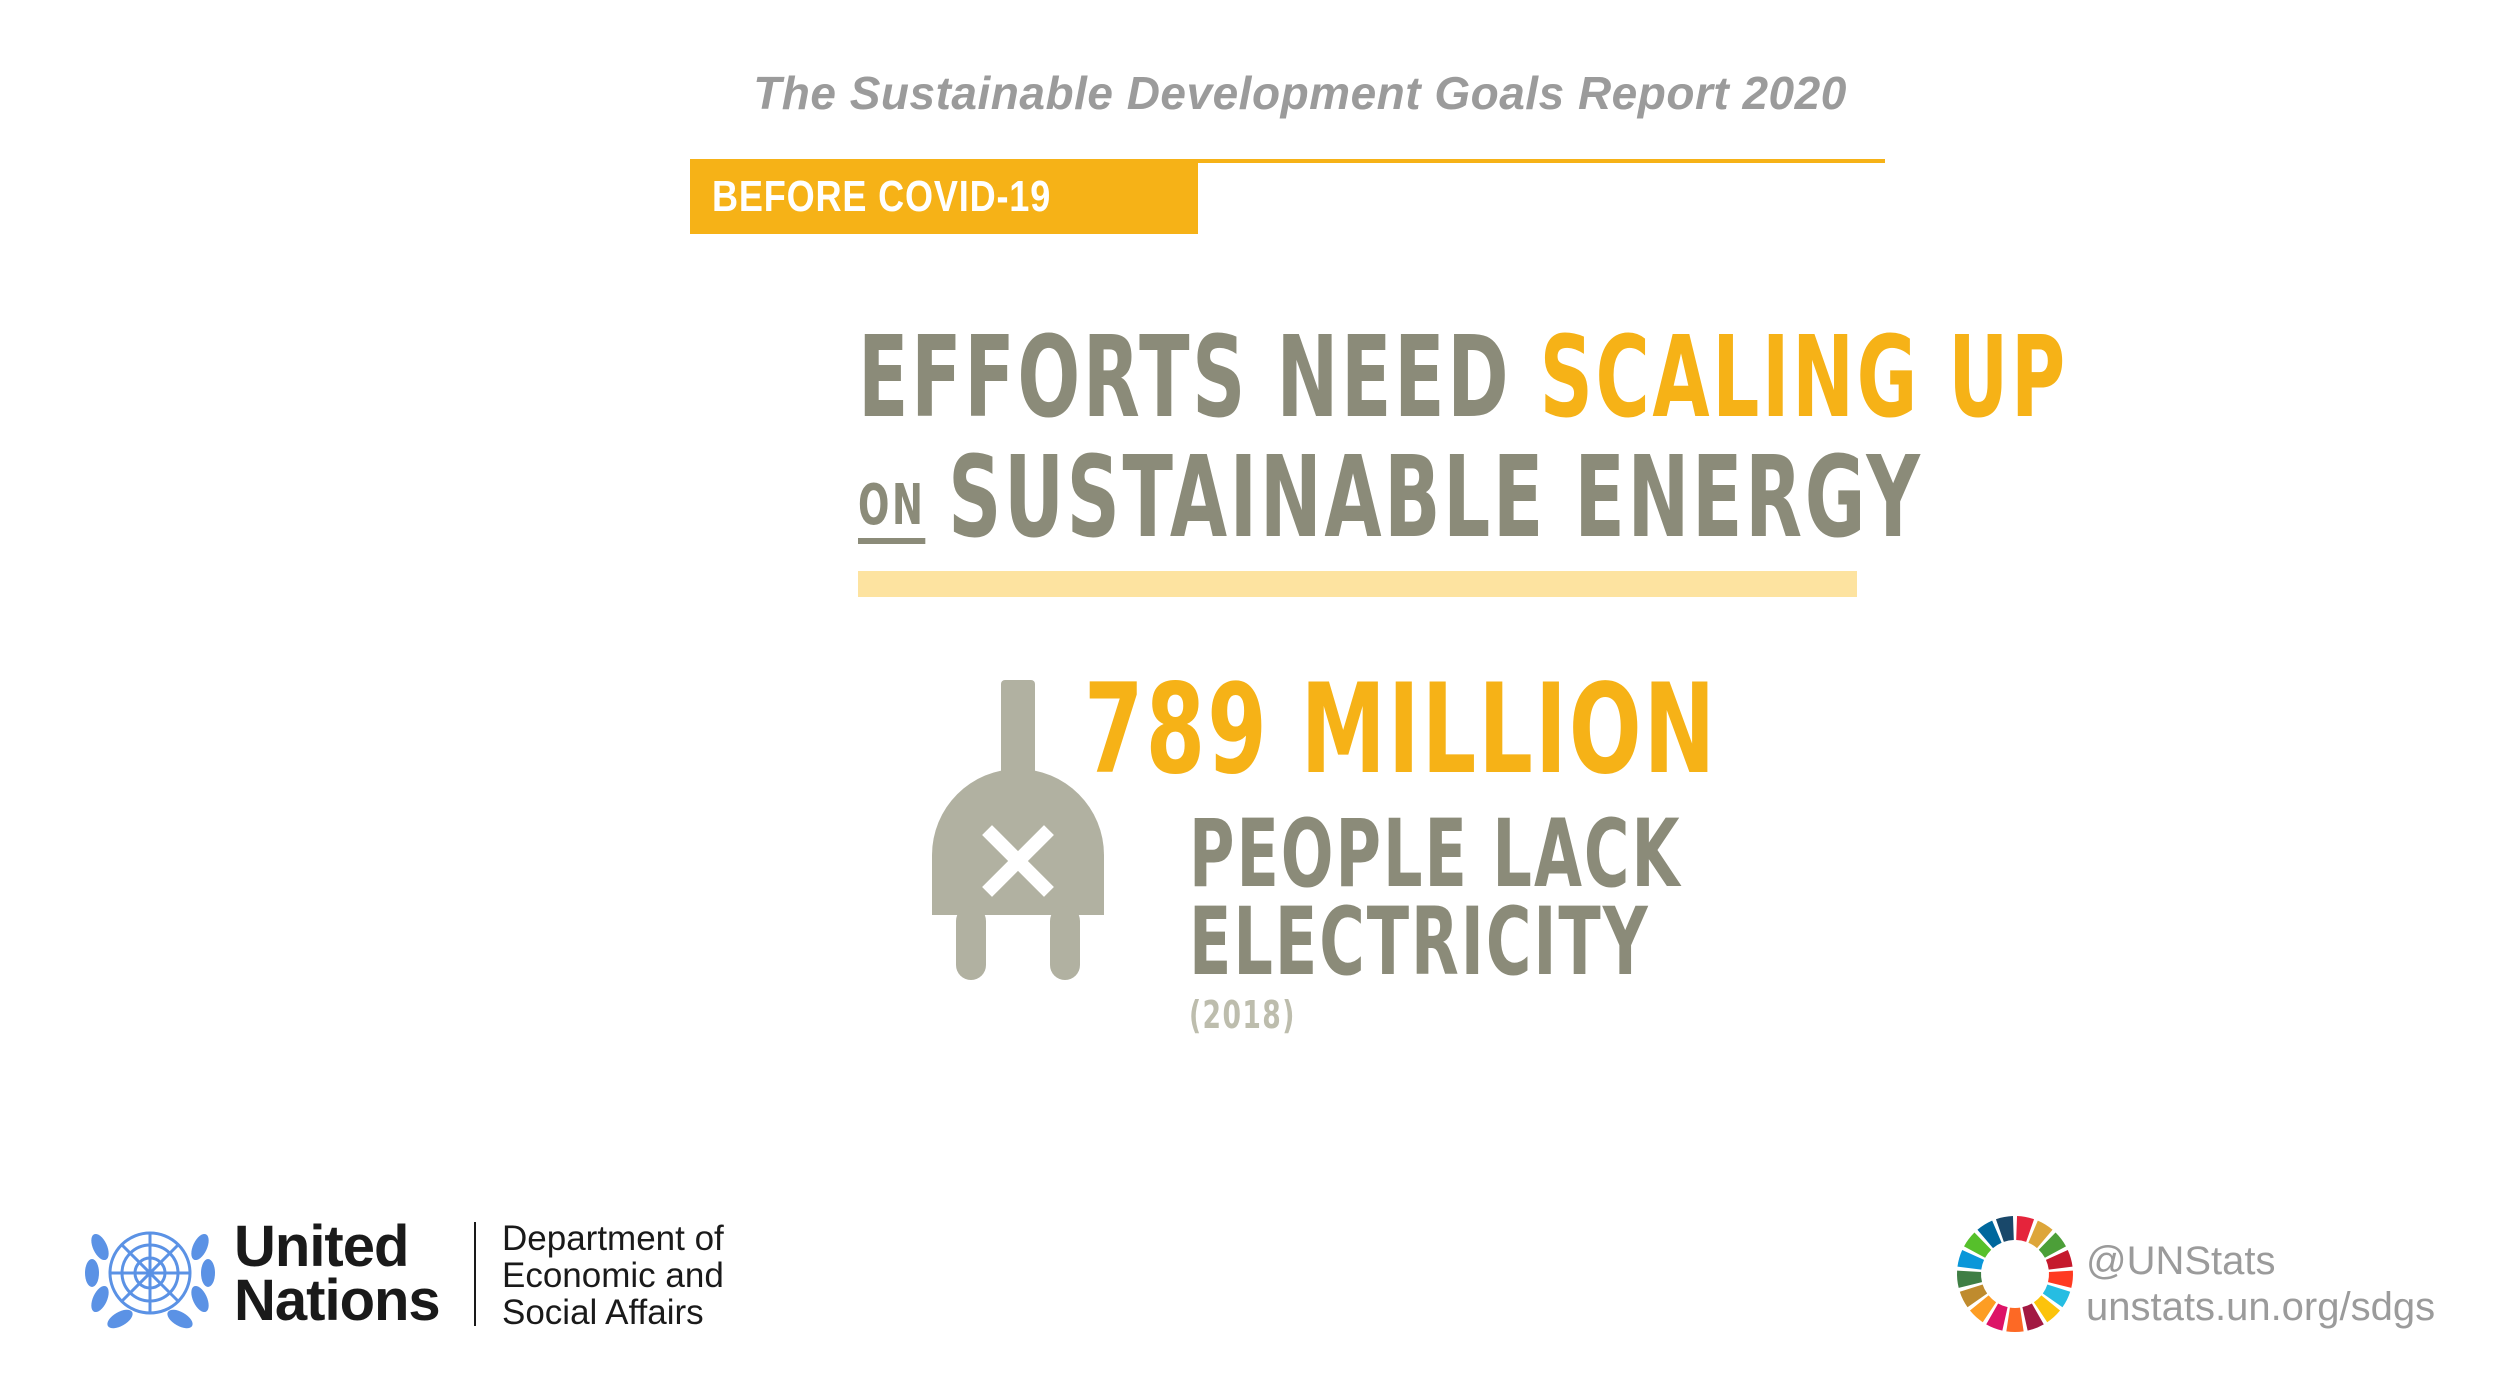 The image size is (2501, 1397). I want to click on un-name-line-1: United, so click(321, 1246).